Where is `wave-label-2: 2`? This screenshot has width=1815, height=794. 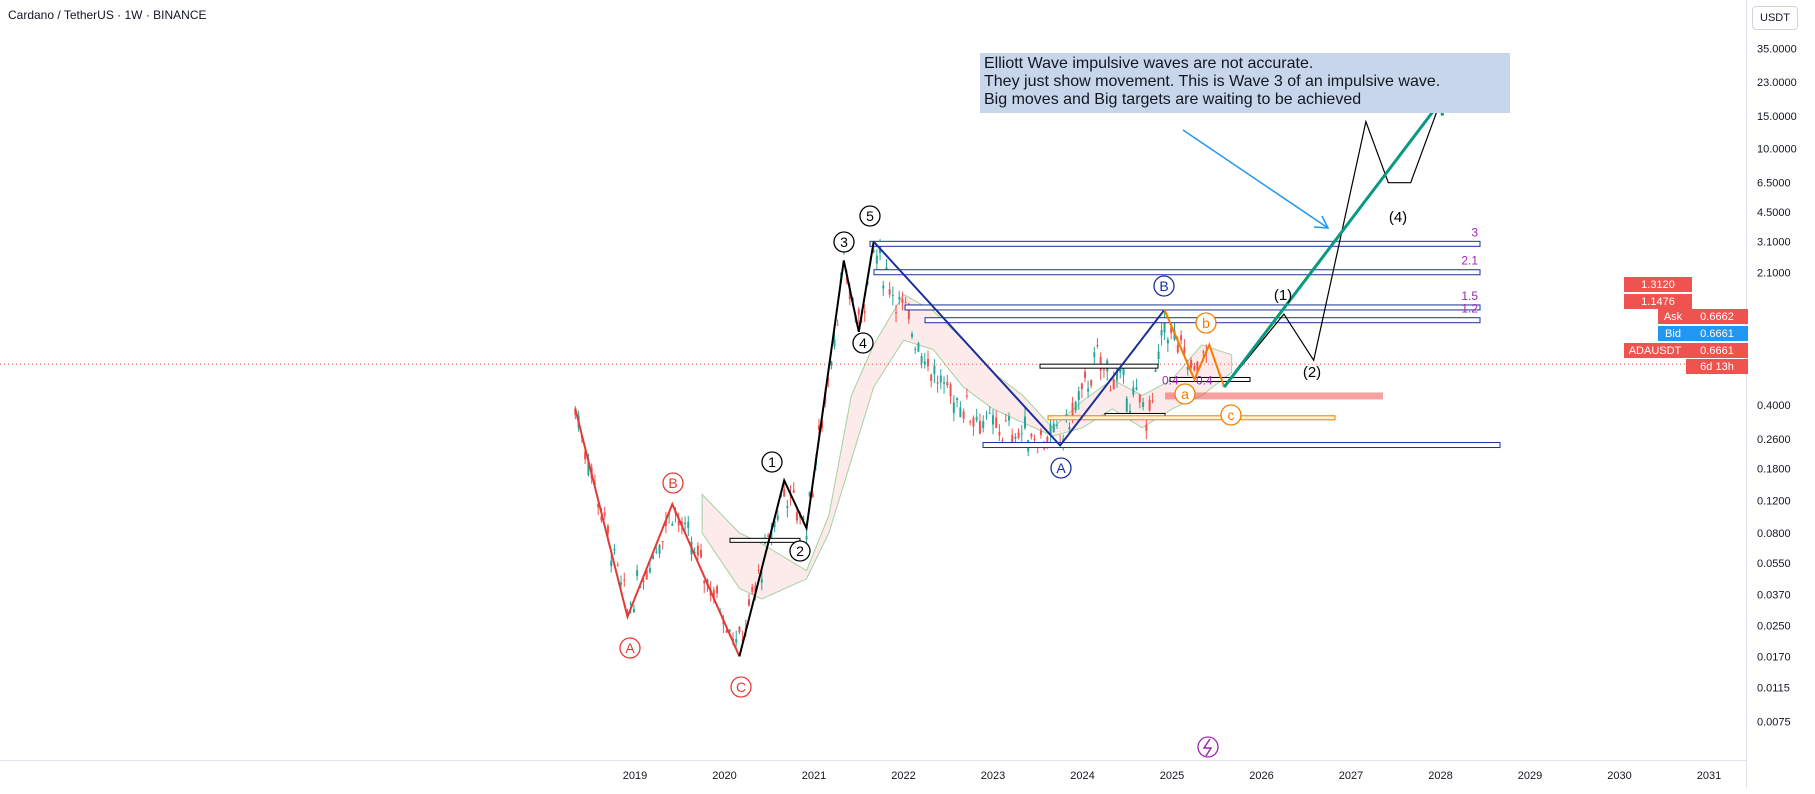 wave-label-2: 2 is located at coordinates (800, 551).